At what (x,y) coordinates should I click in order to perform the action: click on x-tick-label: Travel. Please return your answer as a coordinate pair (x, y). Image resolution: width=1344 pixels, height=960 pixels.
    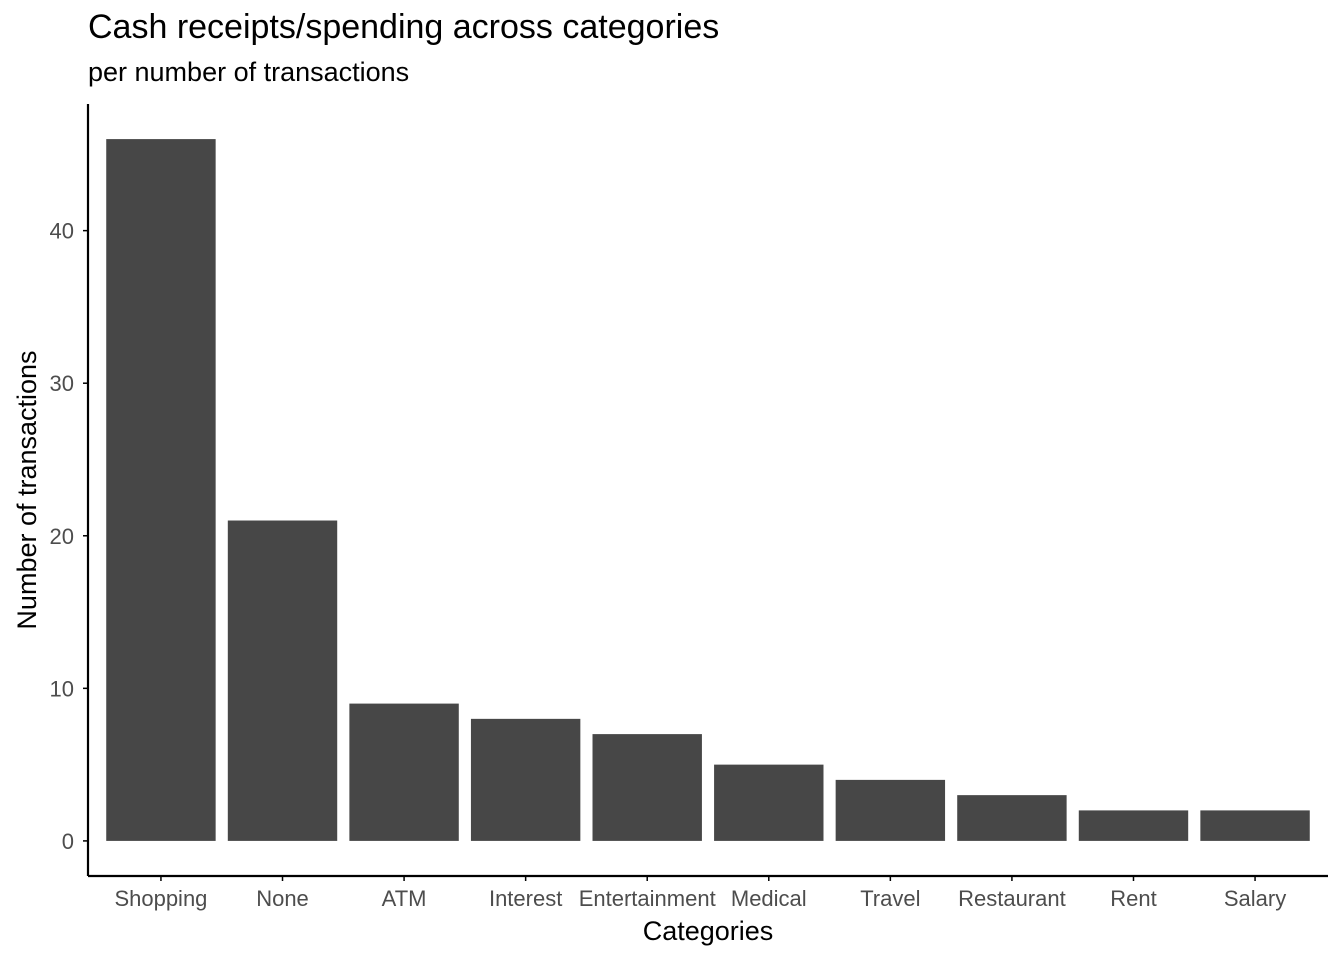
    Looking at the image, I should click on (890, 898).